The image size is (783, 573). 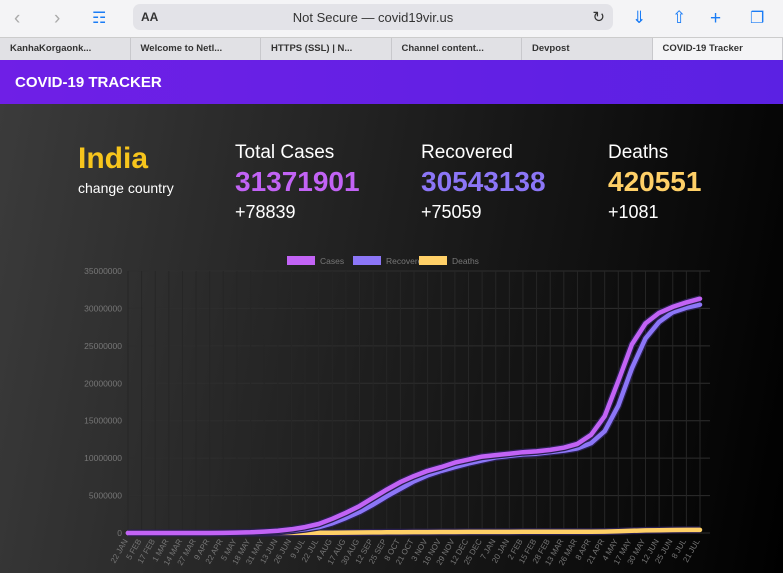 I want to click on back-button: ‹, so click(x=17, y=18).